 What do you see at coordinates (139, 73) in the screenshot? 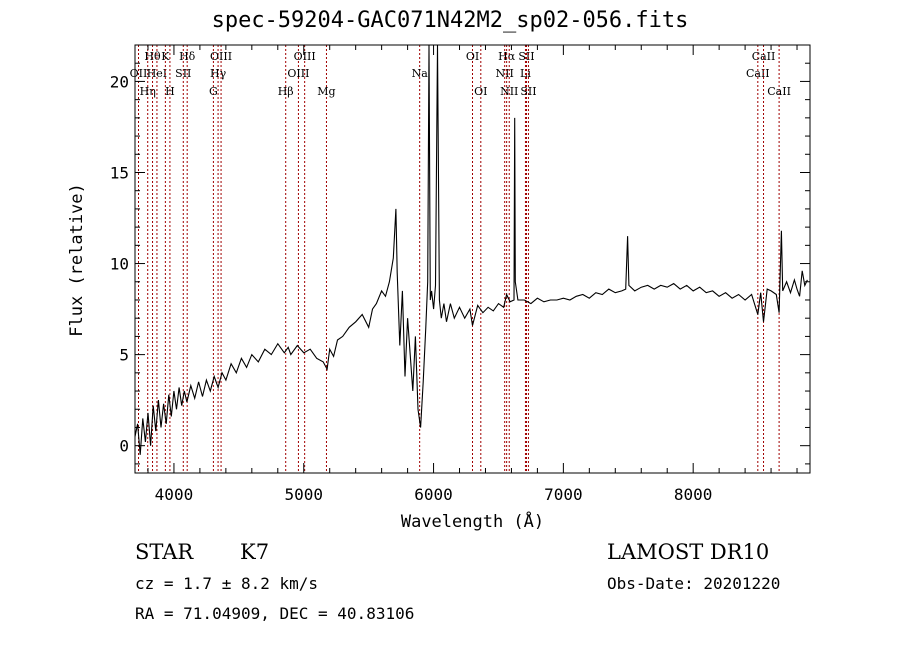
I see `line-marker-label: OII` at bounding box center [139, 73].